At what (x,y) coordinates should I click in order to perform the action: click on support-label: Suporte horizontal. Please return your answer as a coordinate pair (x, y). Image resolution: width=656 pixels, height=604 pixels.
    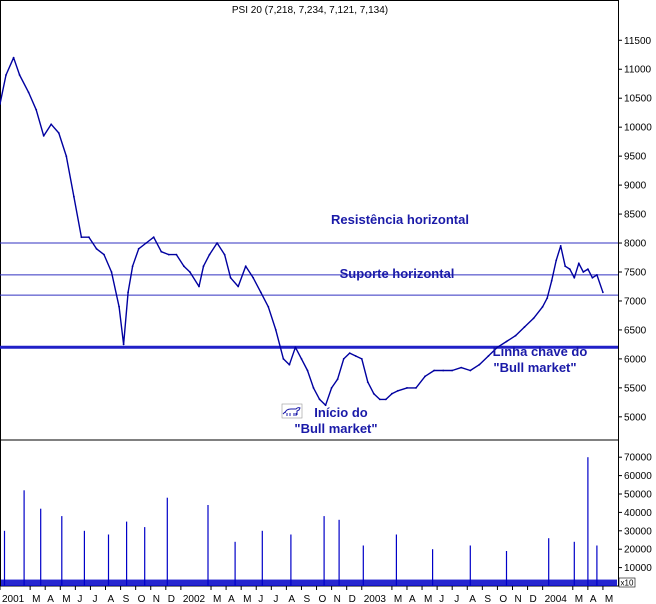
    Looking at the image, I should click on (397, 273).